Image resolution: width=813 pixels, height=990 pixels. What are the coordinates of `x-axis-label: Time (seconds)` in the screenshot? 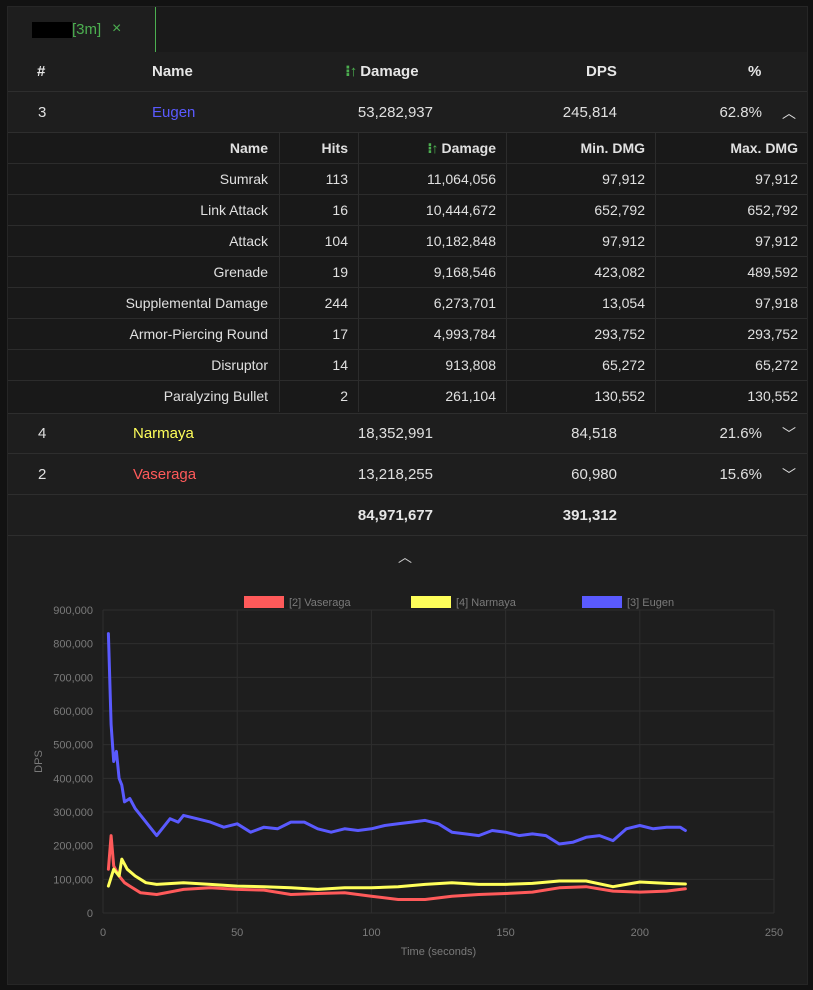 It's located at (438, 952).